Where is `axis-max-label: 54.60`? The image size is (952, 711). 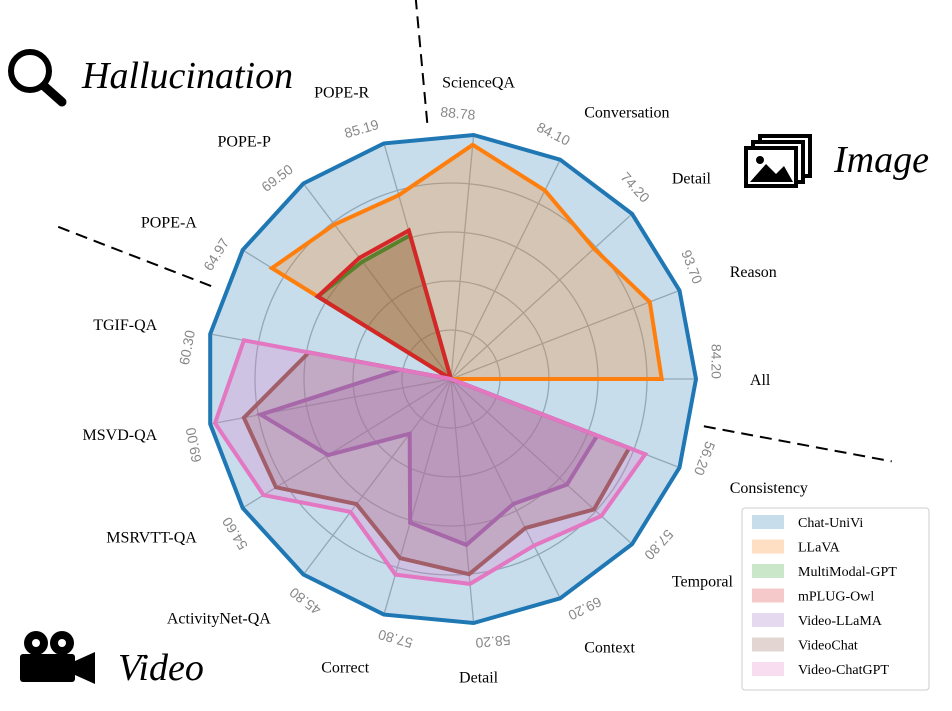 axis-max-label: 54.60 is located at coordinates (235, 533).